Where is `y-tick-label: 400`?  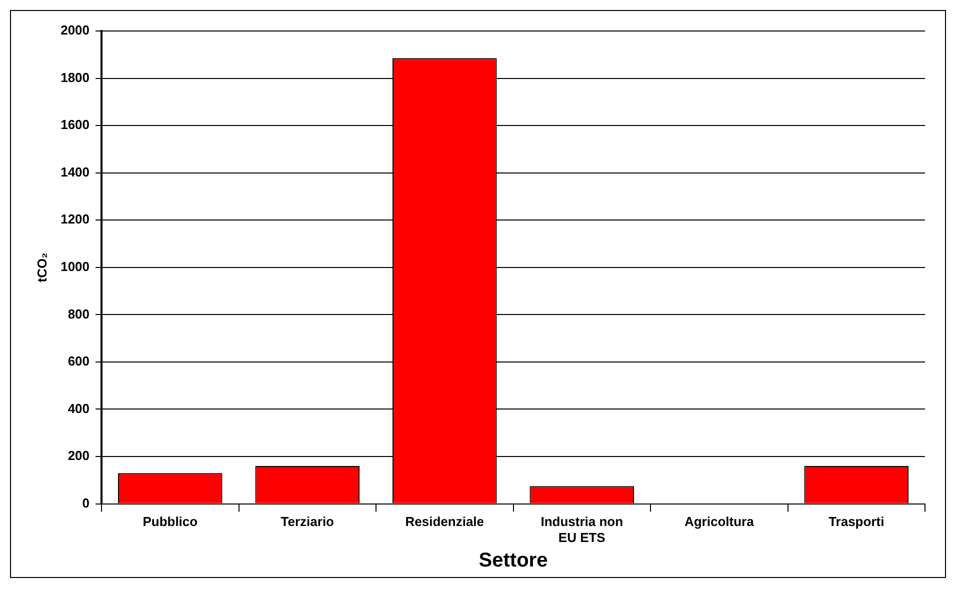
y-tick-label: 400 is located at coordinates (79, 408).